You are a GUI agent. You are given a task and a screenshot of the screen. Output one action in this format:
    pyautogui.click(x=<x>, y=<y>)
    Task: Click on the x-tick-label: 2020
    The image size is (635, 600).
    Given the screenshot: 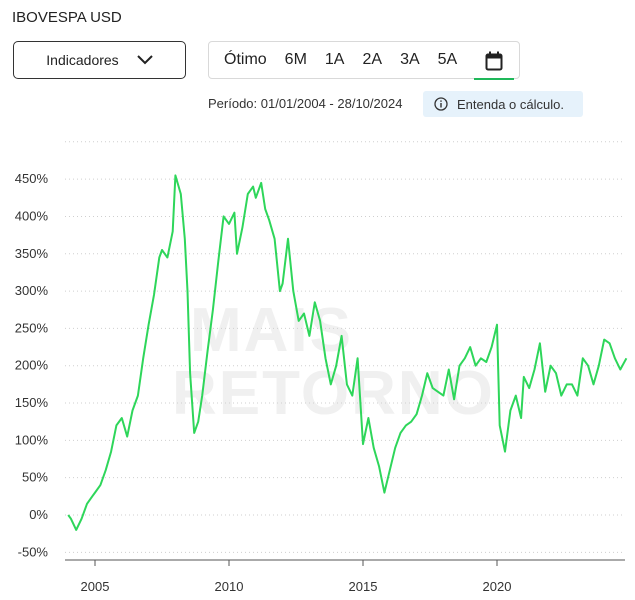 What is the action you would take?
    pyautogui.click(x=497, y=586)
    